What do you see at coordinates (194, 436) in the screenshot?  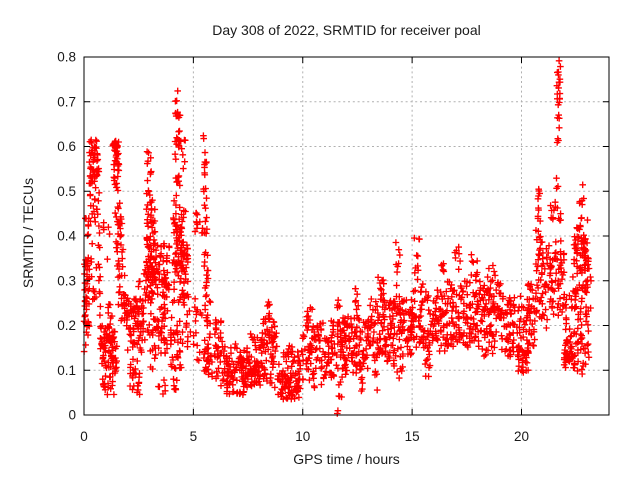 I see `x-tick-label: 5` at bounding box center [194, 436].